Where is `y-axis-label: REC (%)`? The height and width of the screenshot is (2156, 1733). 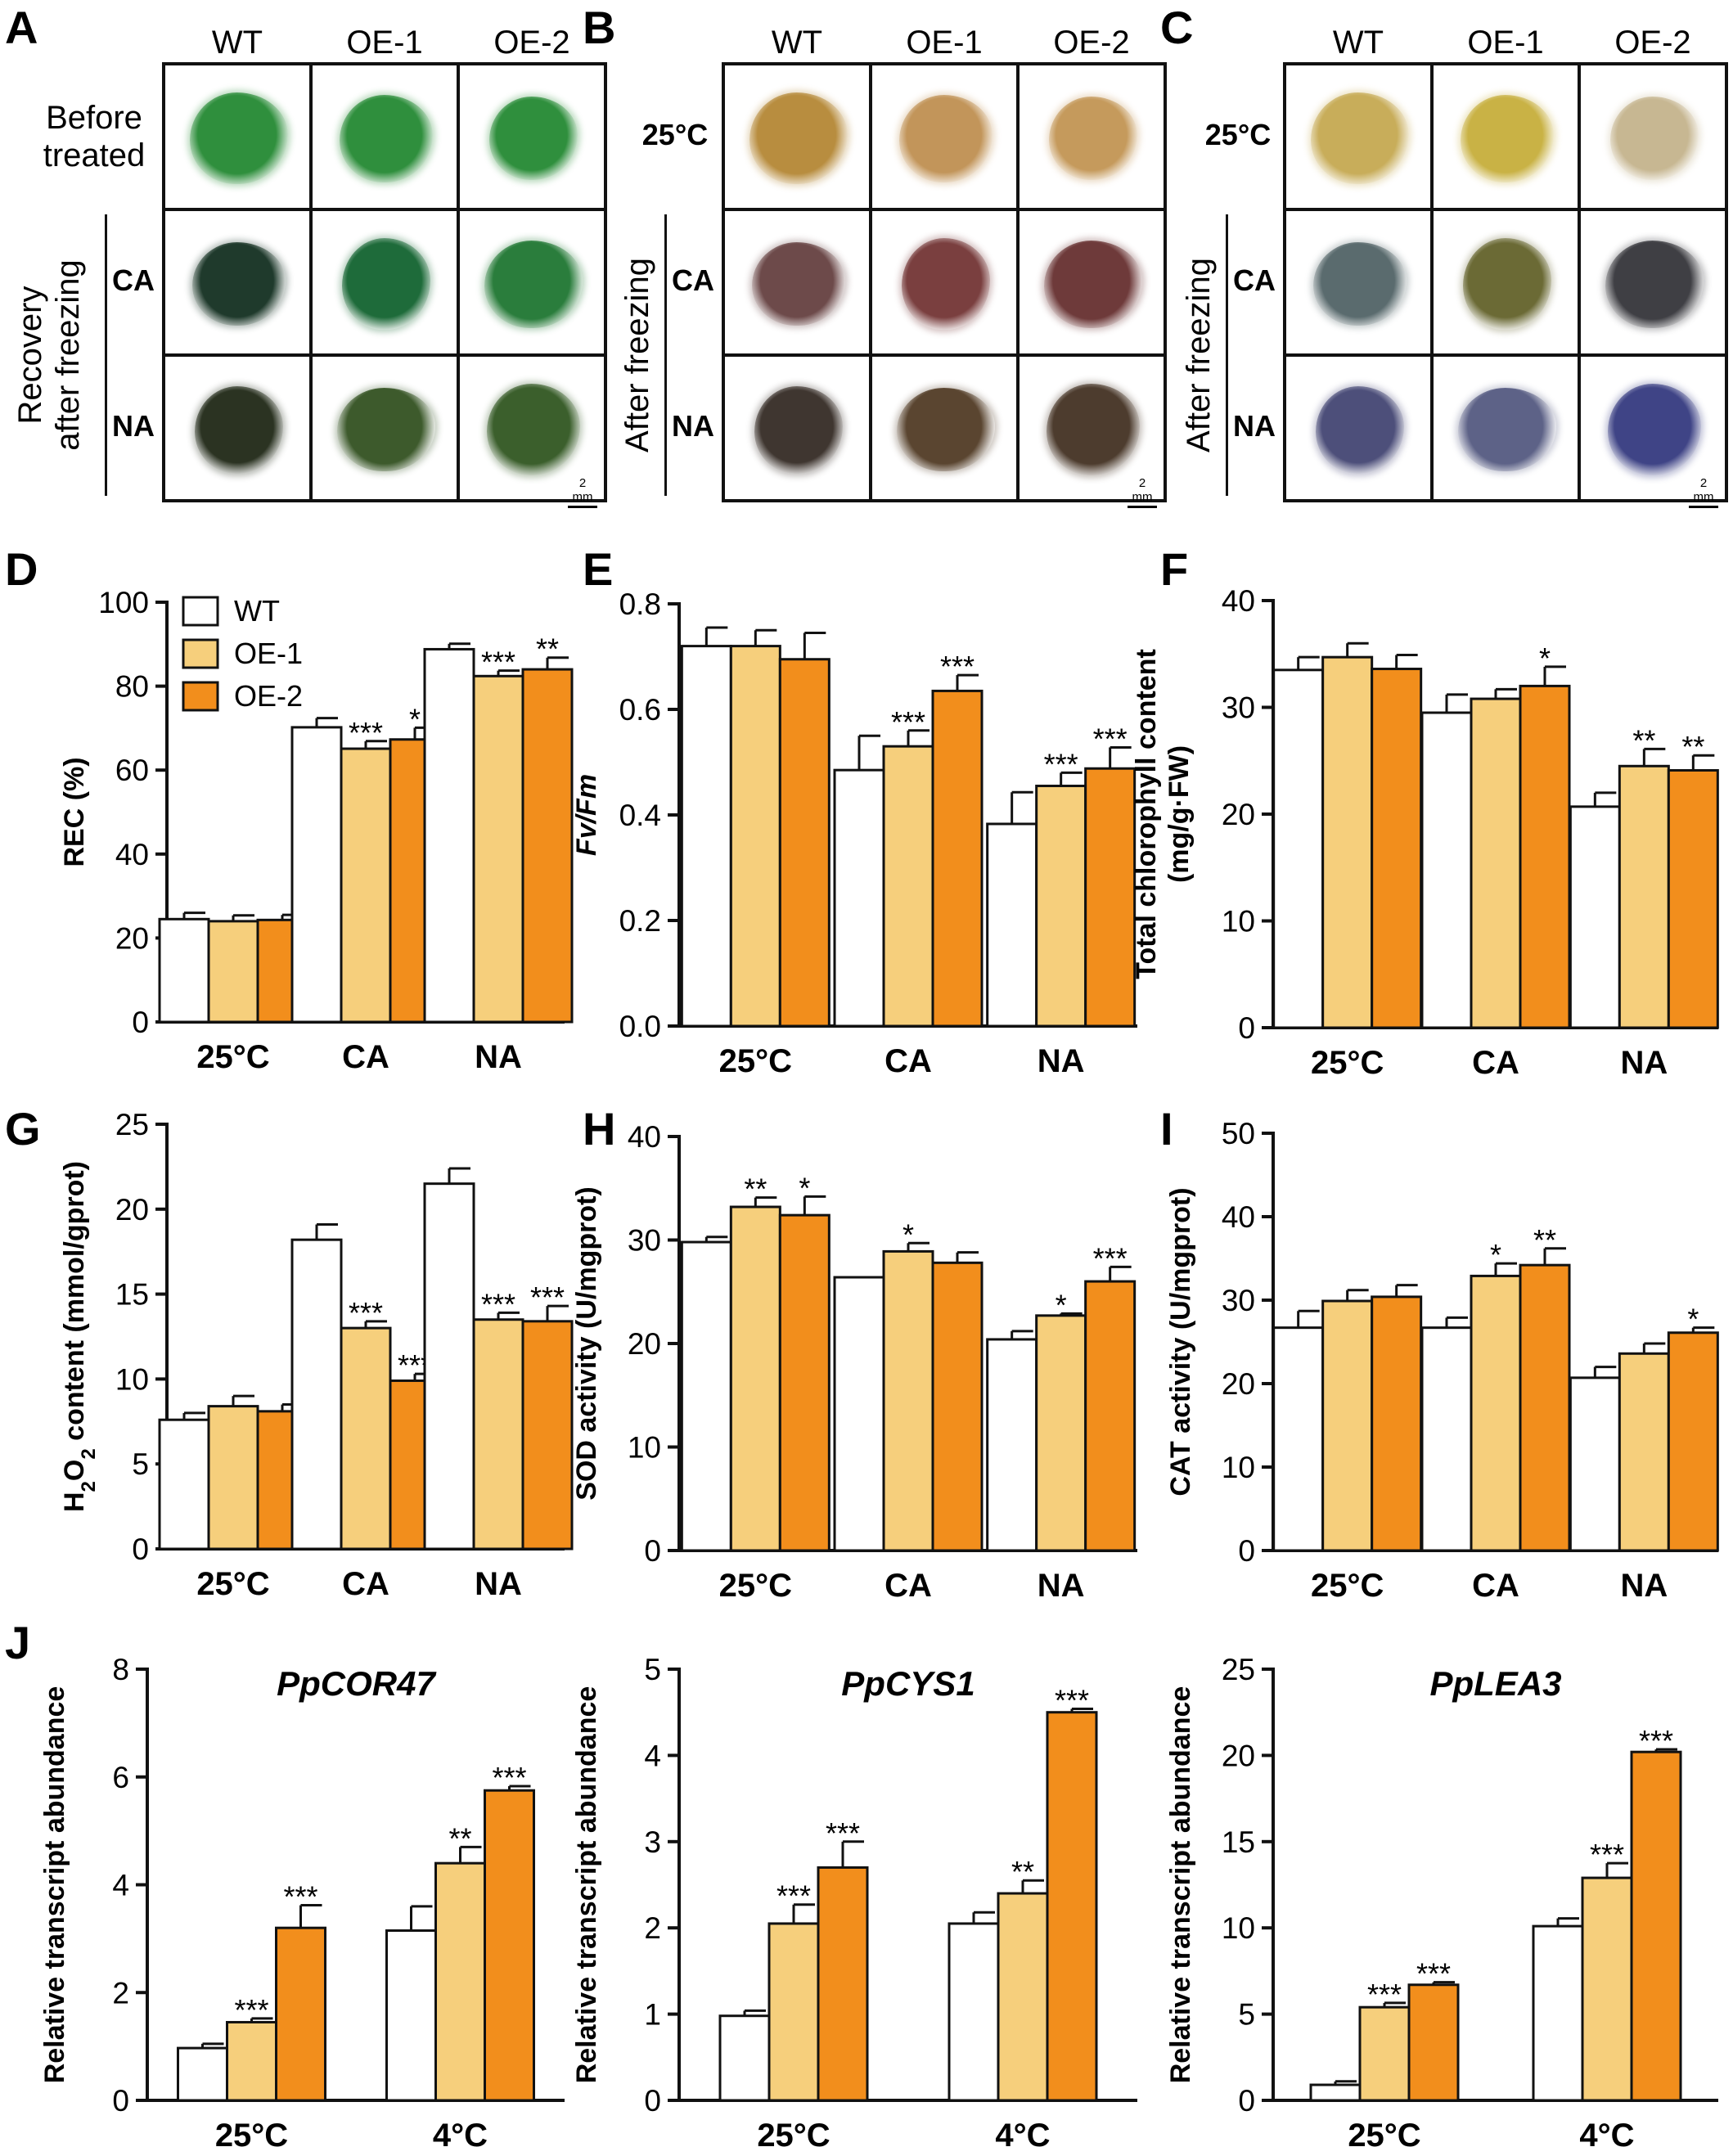 y-axis-label: REC (%) is located at coordinates (74, 811).